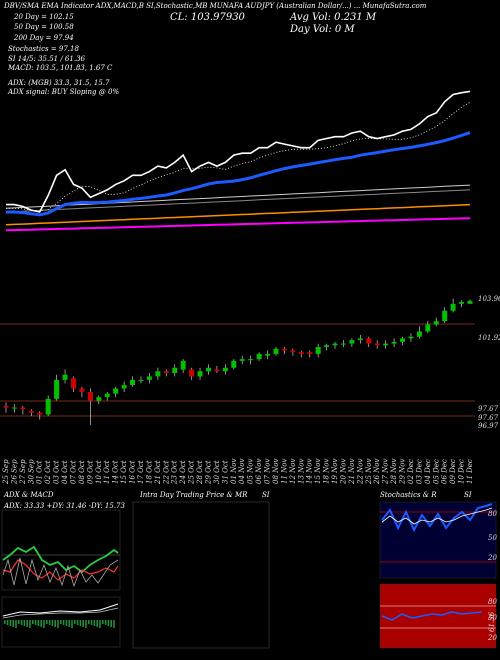 The width and height of the screenshot is (500, 660). Describe the element at coordinates (259, 471) in the screenshot. I see `date-tick: 06 Nov` at that location.